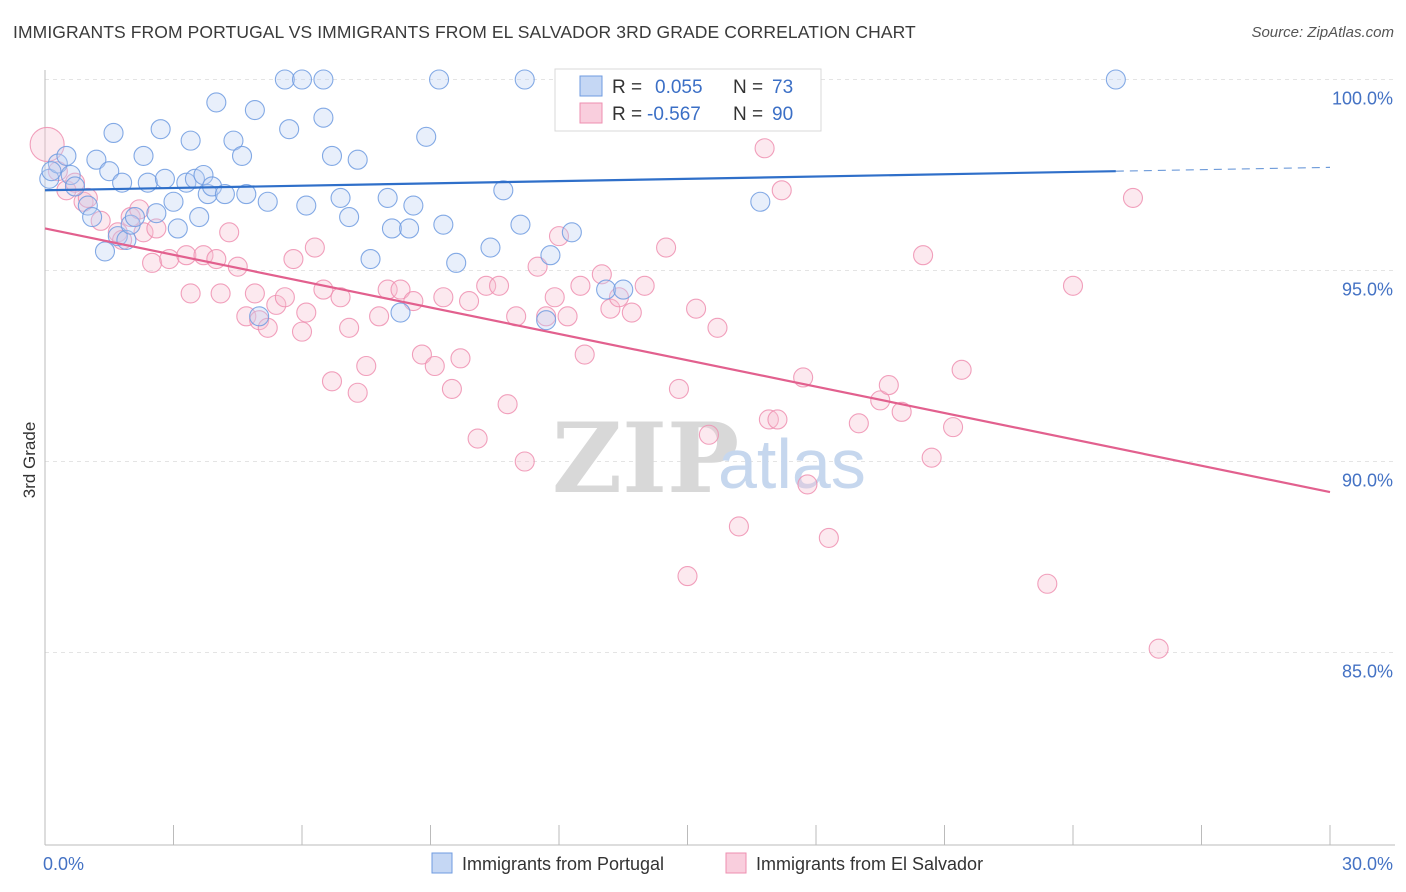  Describe the element at coordinates (1367, 290) in the screenshot. I see `y-tick-label-1: 95.0%` at that location.